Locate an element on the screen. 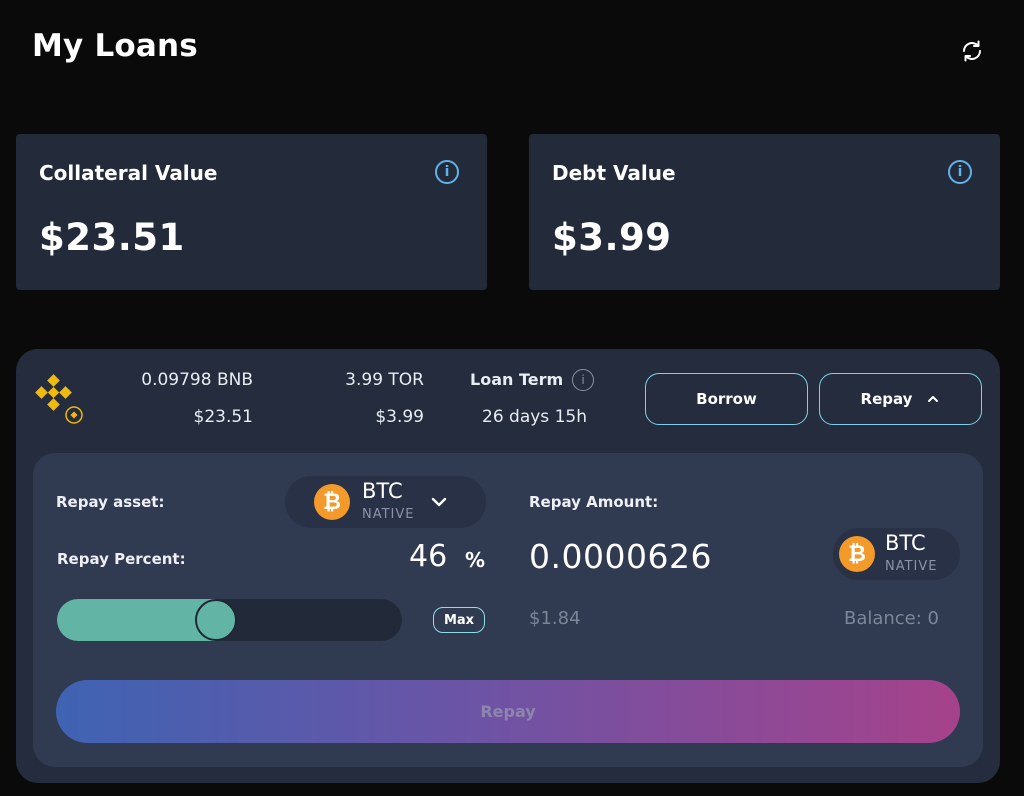  repay-amount-asset-badge: ₿ BTC NATIVE is located at coordinates (896, 554).